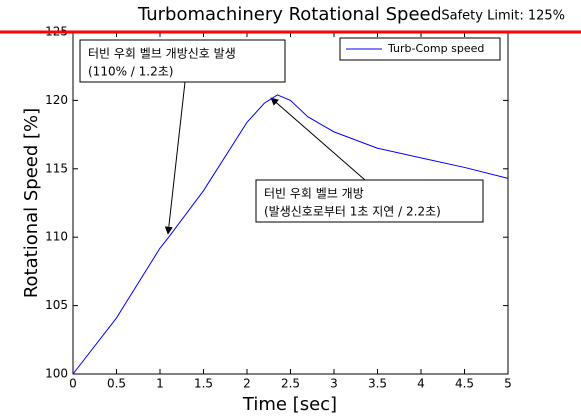 The height and width of the screenshot is (420, 581). I want to click on x-tick-label: 1.5, so click(203, 384).